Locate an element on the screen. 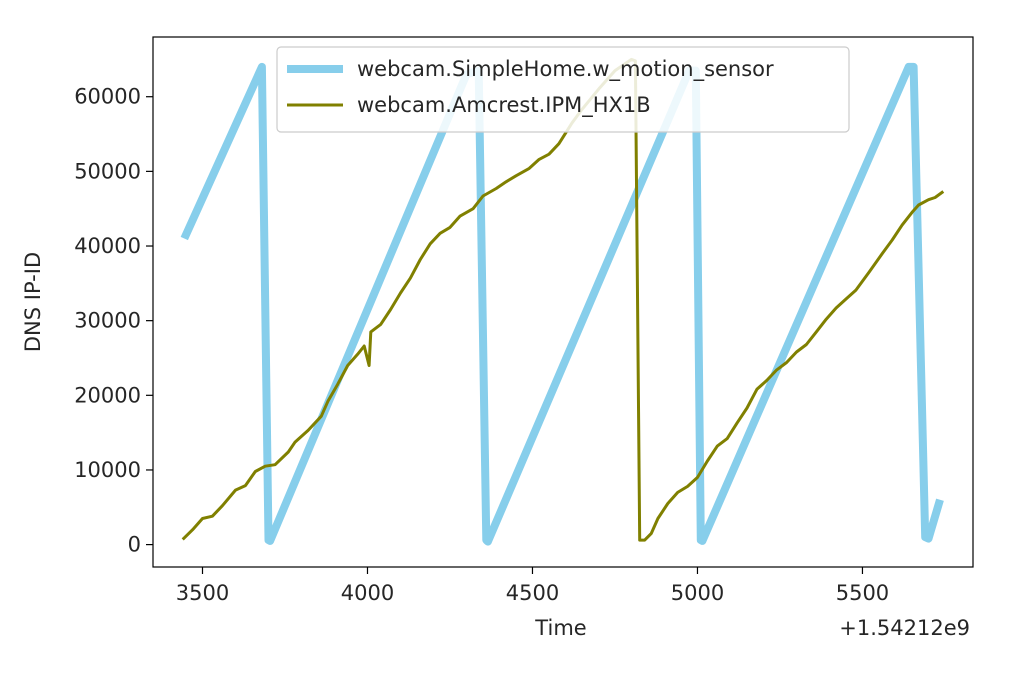  legend-label-amcrest: webcam.Amcrest.IPM_HX1B is located at coordinates (504, 105).